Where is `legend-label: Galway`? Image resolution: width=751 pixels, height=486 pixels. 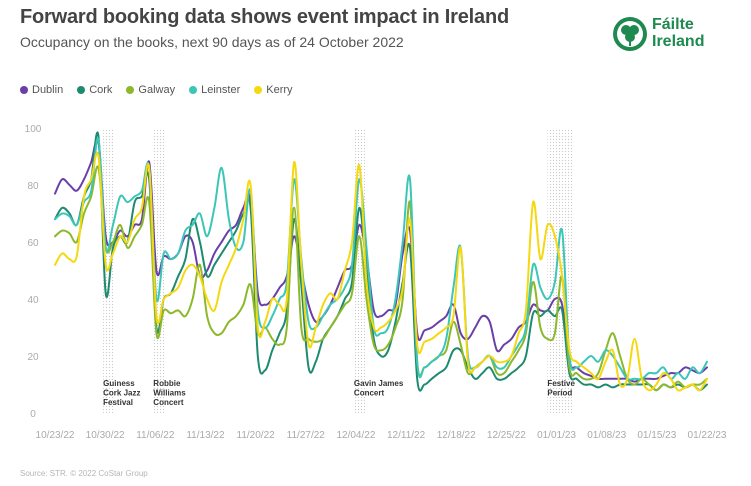
legend-label: Galway is located at coordinates (157, 90).